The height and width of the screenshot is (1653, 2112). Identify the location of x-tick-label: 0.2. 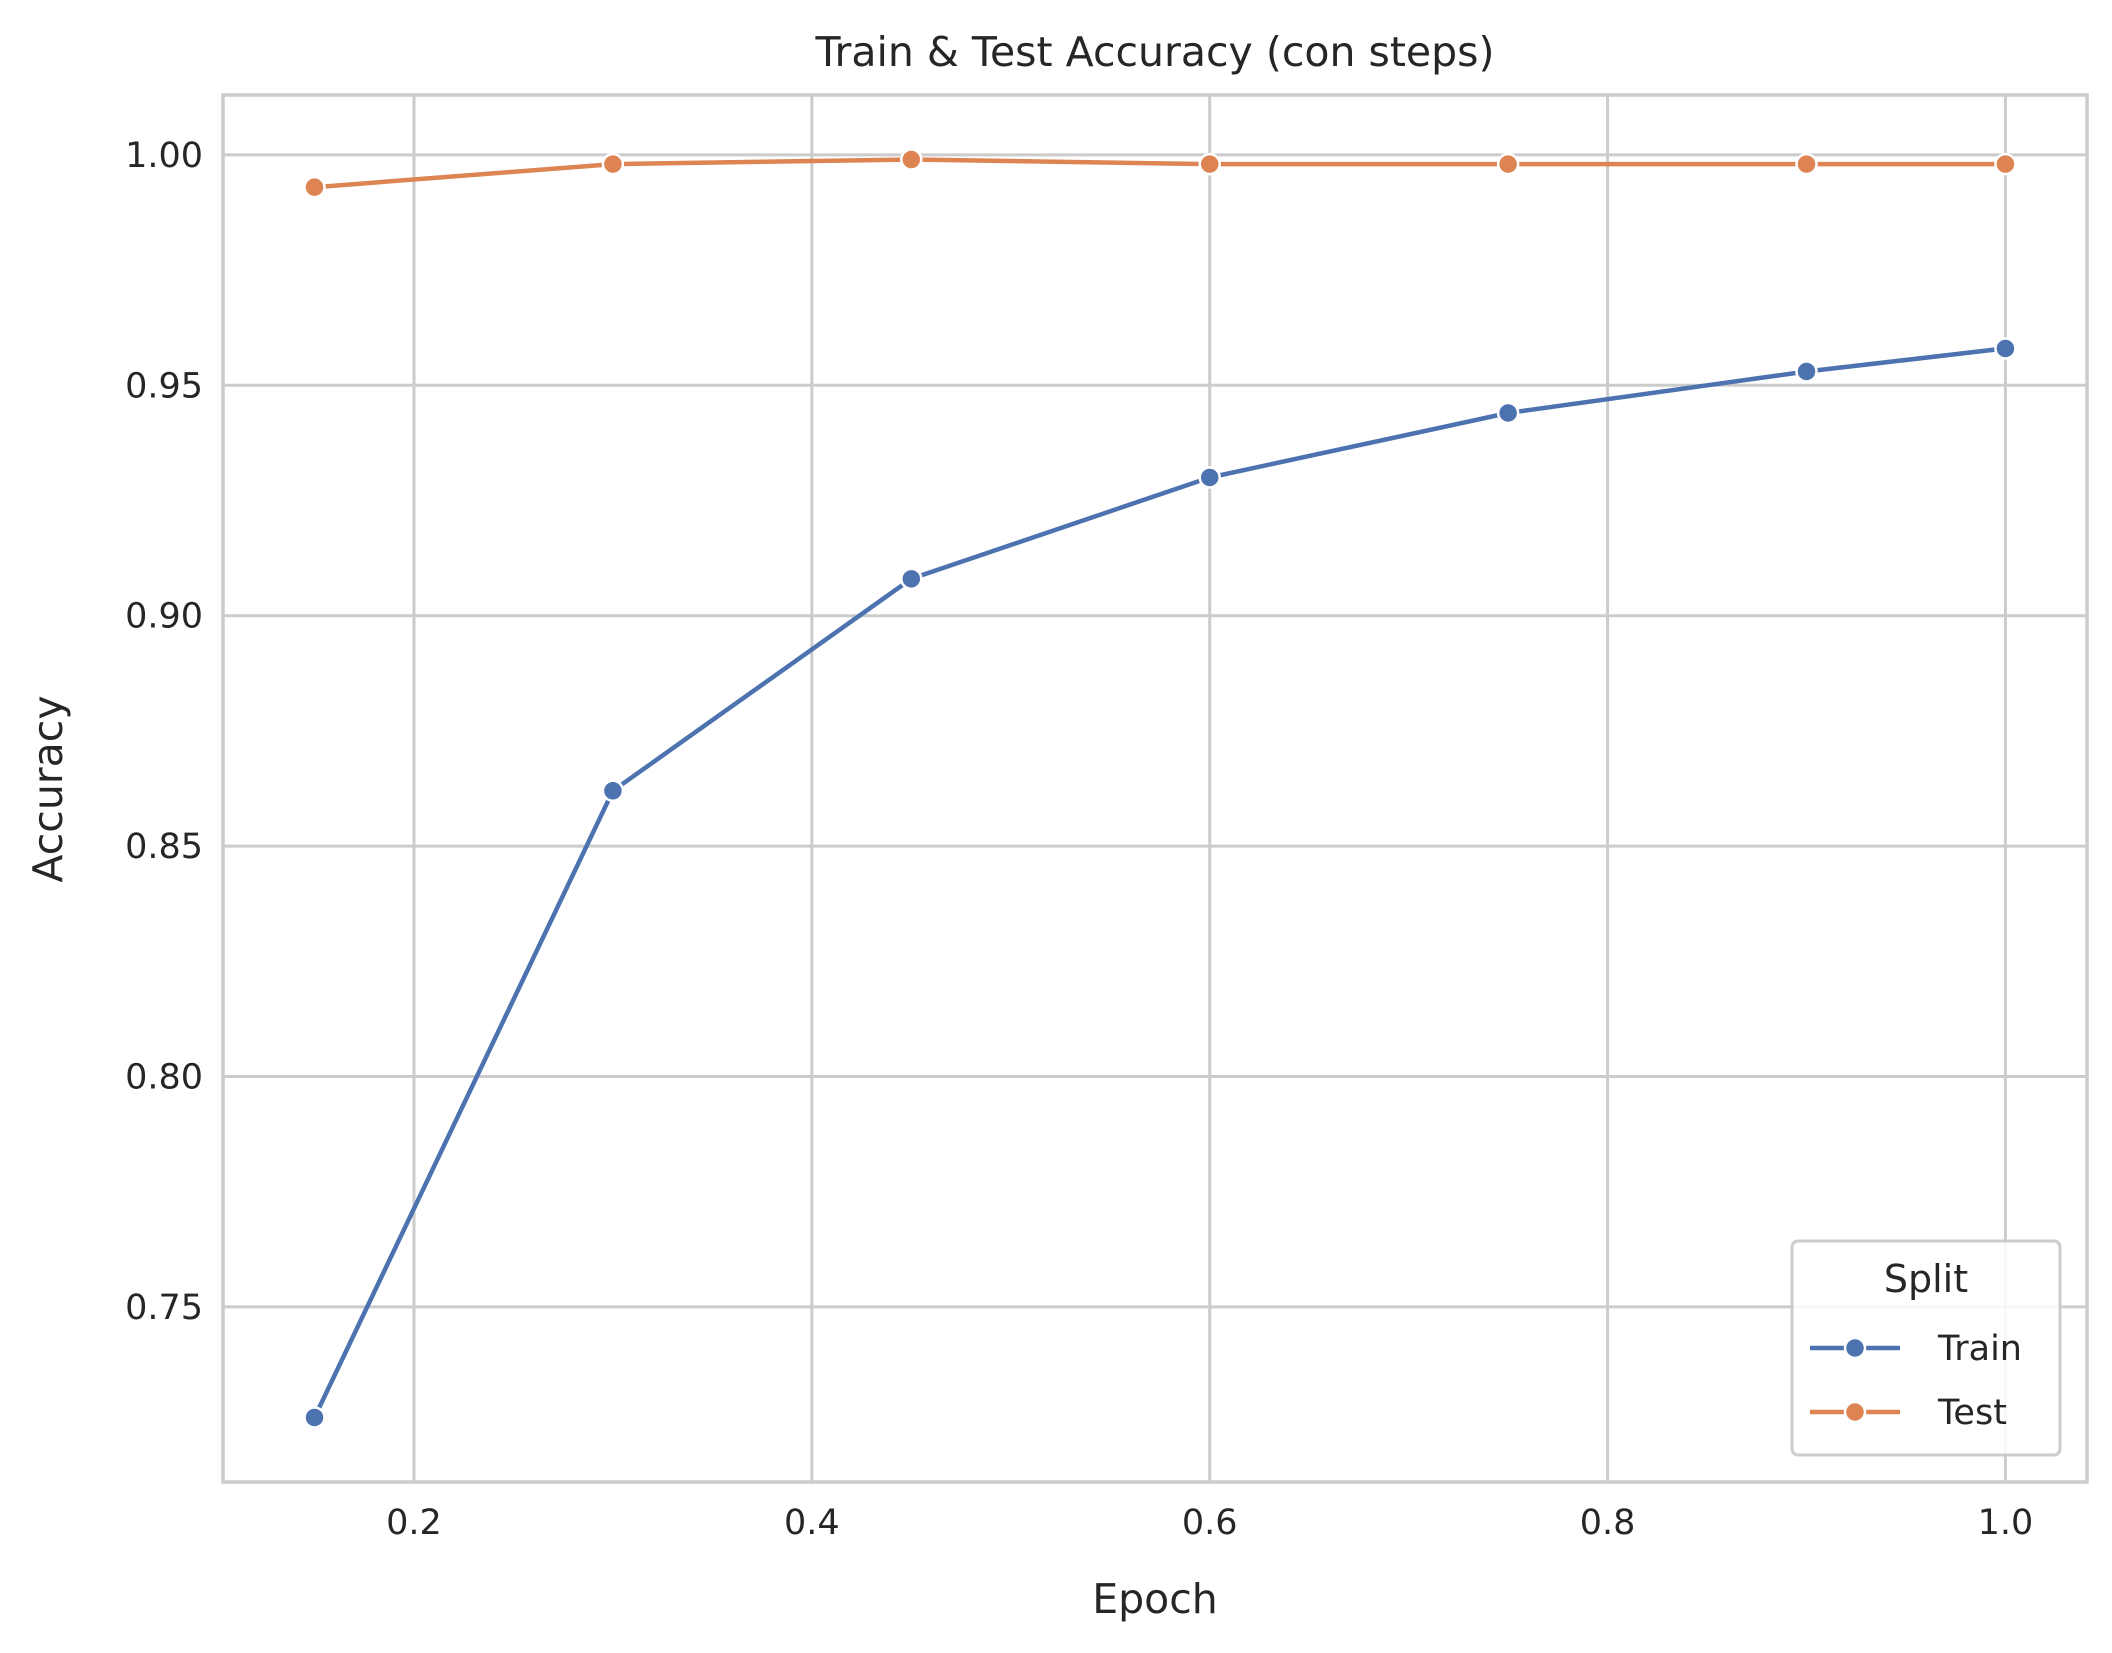
(414, 1523).